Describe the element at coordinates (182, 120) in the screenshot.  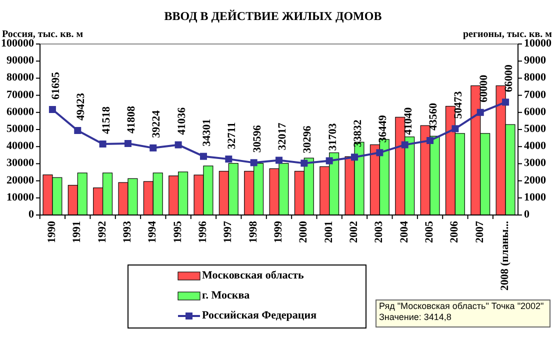
I see `data-label: 41036` at that location.